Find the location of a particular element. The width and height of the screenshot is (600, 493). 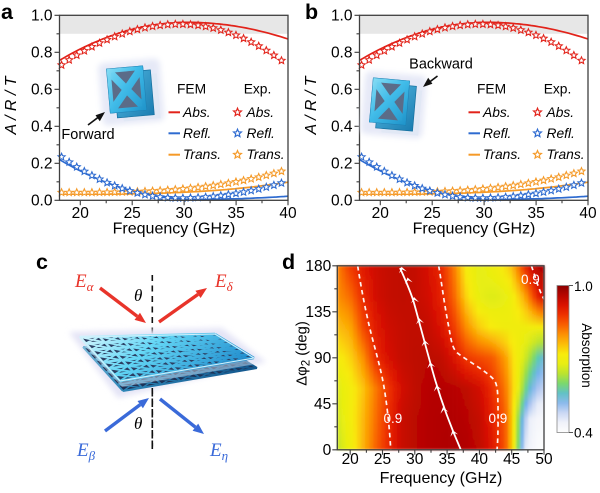

svg-text: c is located at coordinates (42, 262).